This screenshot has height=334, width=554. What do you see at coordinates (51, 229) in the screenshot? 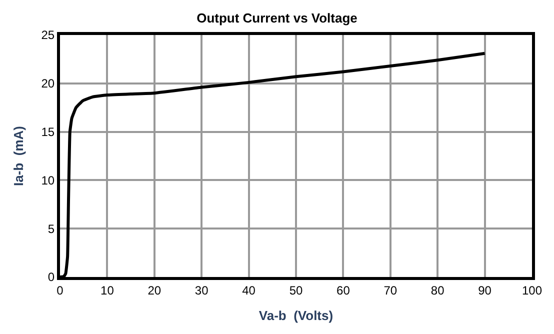
I see `y-tick-label: 5` at bounding box center [51, 229].